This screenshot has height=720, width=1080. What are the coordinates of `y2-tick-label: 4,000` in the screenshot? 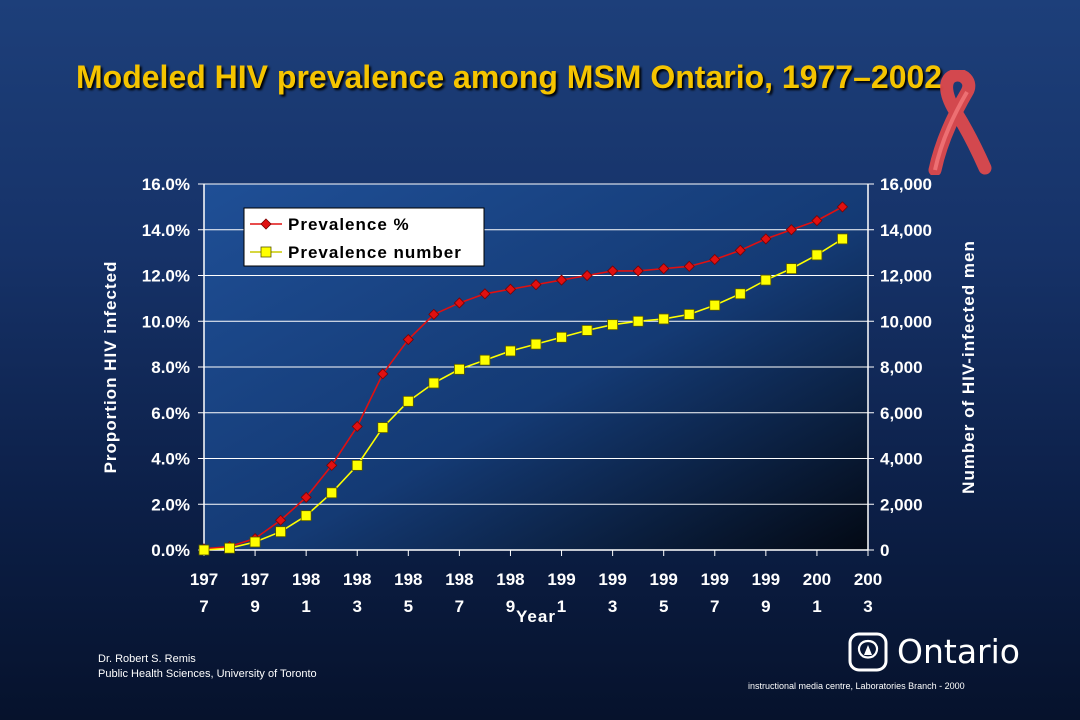 It's located at (901, 459).